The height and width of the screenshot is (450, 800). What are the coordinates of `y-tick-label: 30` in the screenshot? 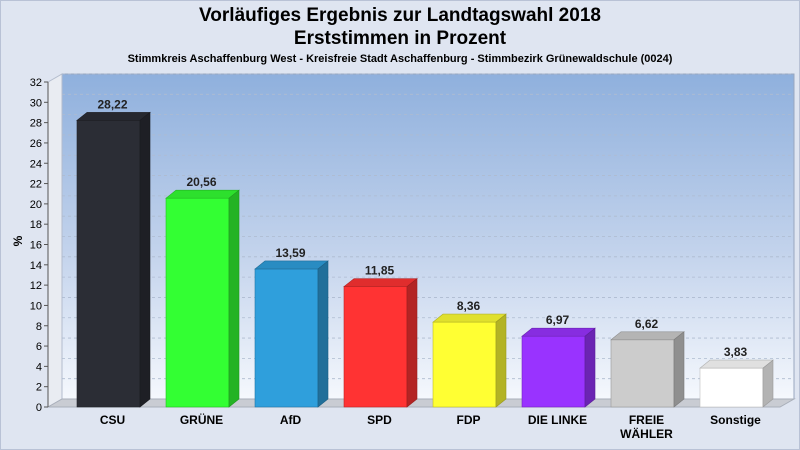 It's located at (36, 103).